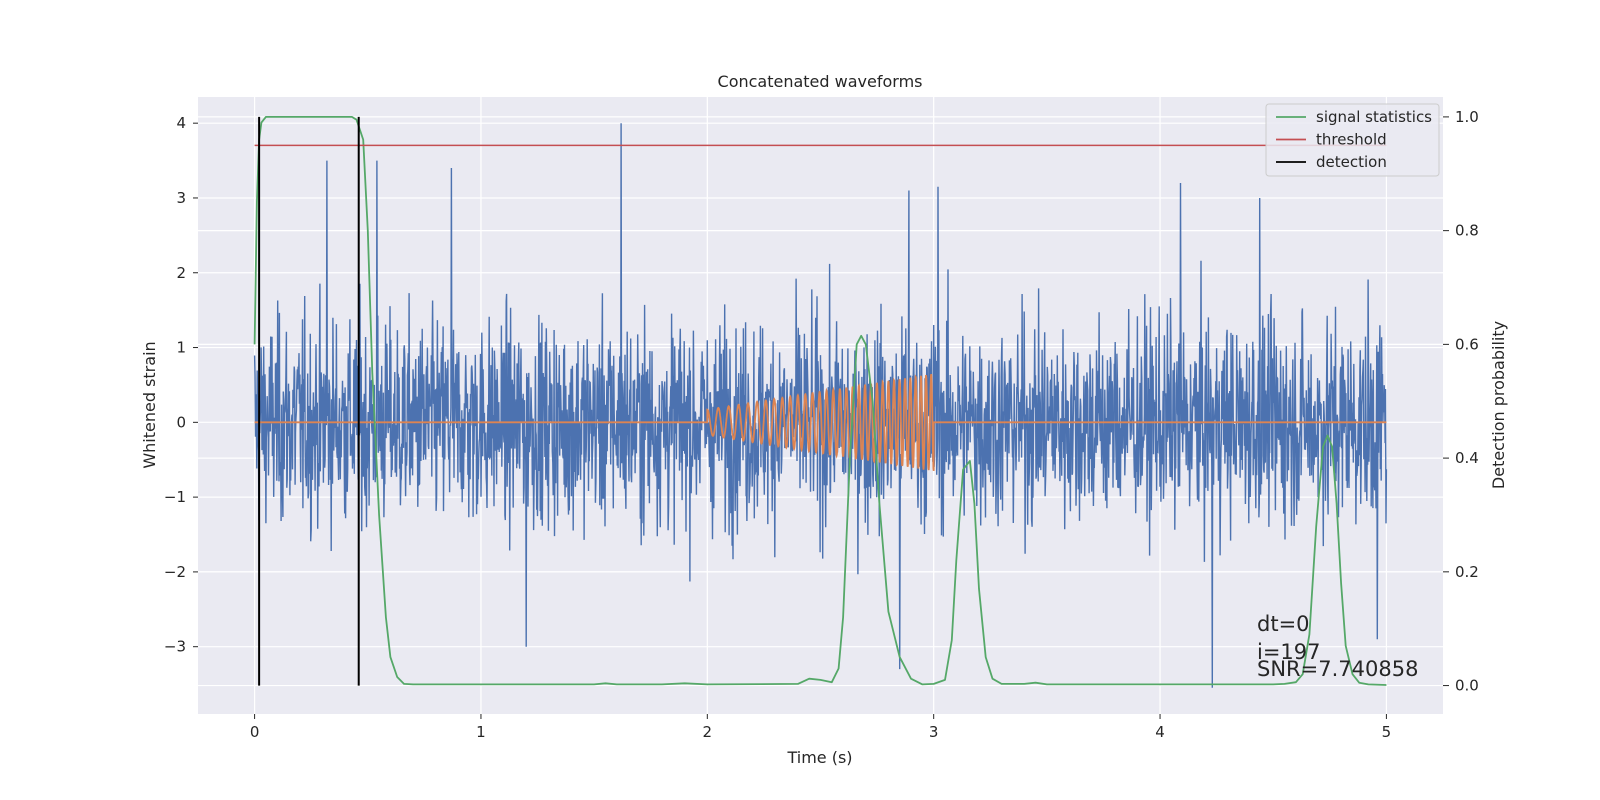 This screenshot has width=1600, height=800. I want to click on legend: signal statistics threshold detection, so click(1352, 140).